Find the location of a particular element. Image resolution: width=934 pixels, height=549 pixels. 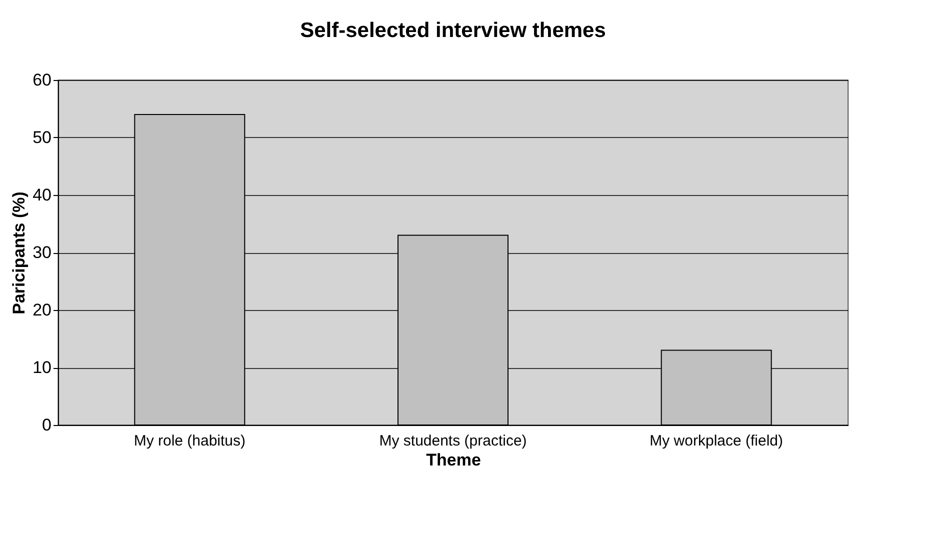

y-axis-title: Paricipants (%) is located at coordinates (19, 253).